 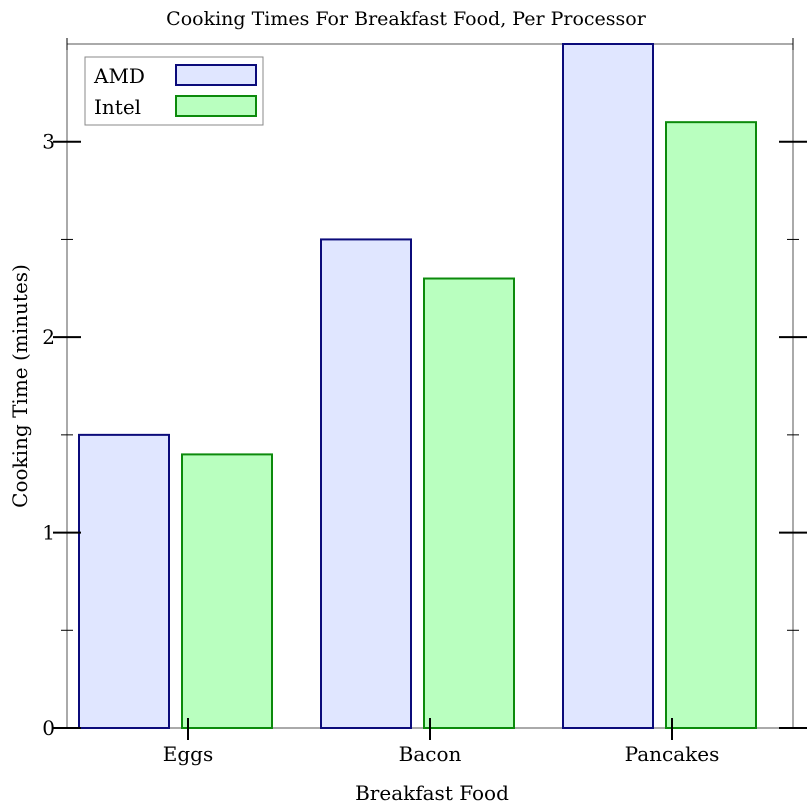 I want to click on legend-label-amd: AMD, so click(x=119, y=76).